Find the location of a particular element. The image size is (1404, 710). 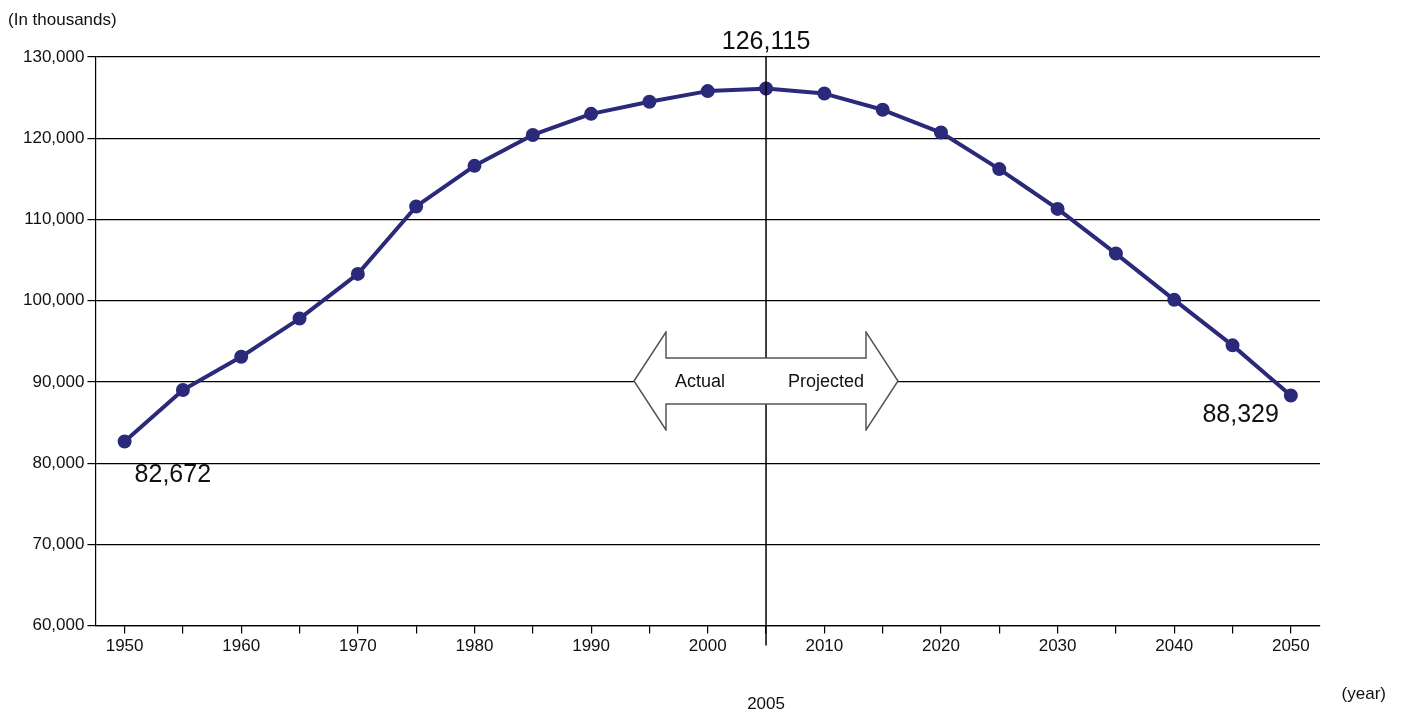

x-tick-label: 2000 is located at coordinates (707, 646).